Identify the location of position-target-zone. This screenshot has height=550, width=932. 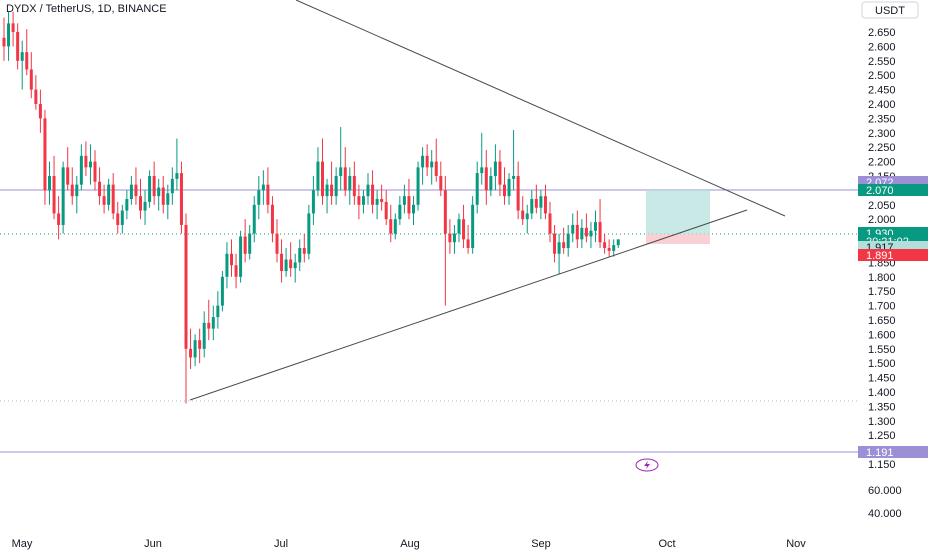
(678, 212).